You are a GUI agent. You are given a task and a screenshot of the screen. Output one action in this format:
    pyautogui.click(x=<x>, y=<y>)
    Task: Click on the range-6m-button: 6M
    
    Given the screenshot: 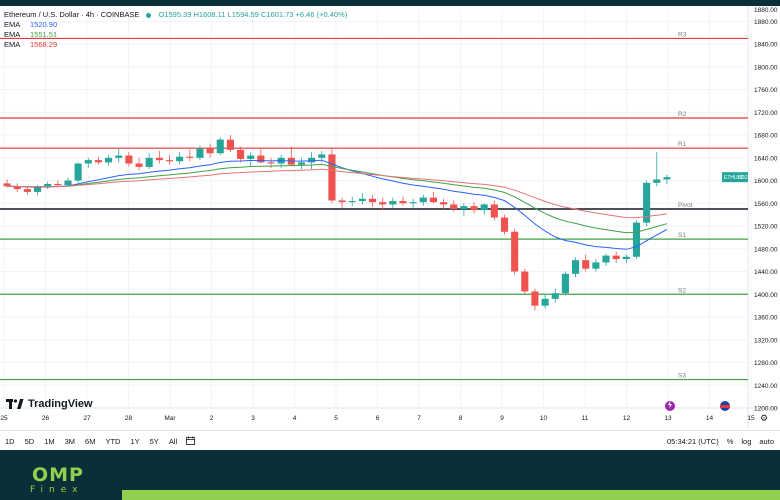 What is the action you would take?
    pyautogui.click(x=90, y=441)
    